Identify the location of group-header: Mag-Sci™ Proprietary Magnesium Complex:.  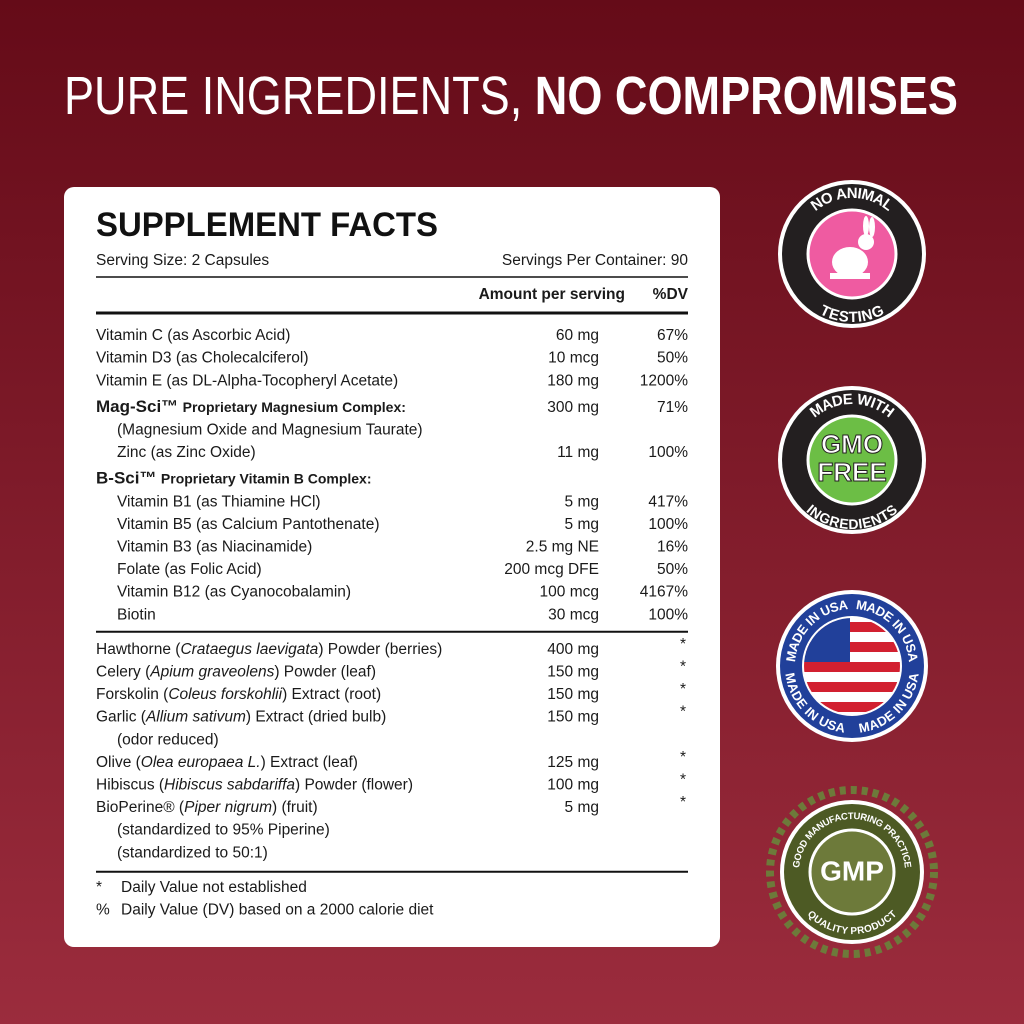
(251, 406).